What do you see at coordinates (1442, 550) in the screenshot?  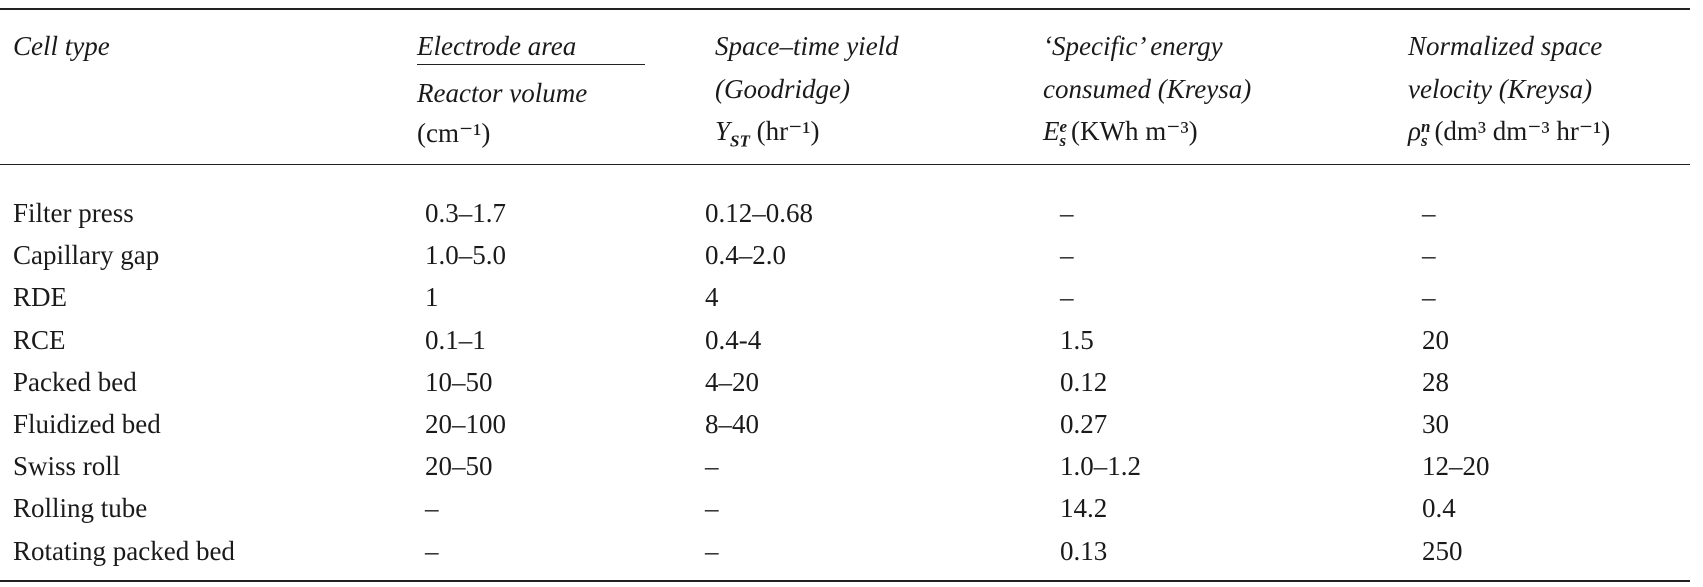 I see `cell: 250` at bounding box center [1442, 550].